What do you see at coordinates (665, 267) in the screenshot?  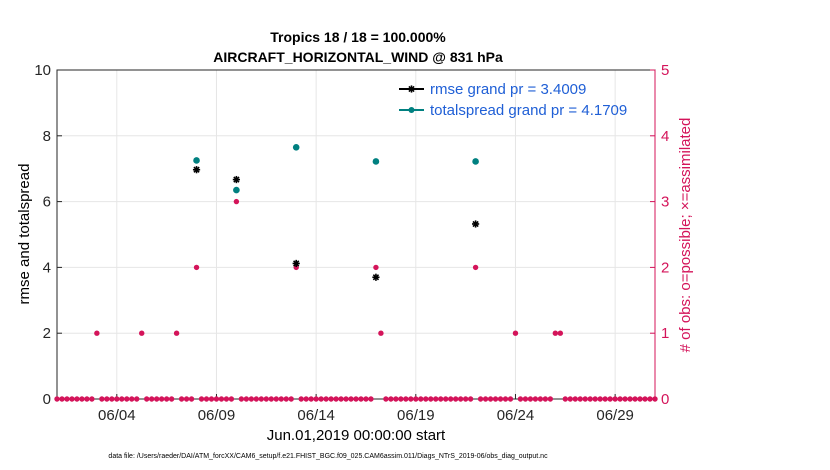 I see `y-right-tick-label: 2` at bounding box center [665, 267].